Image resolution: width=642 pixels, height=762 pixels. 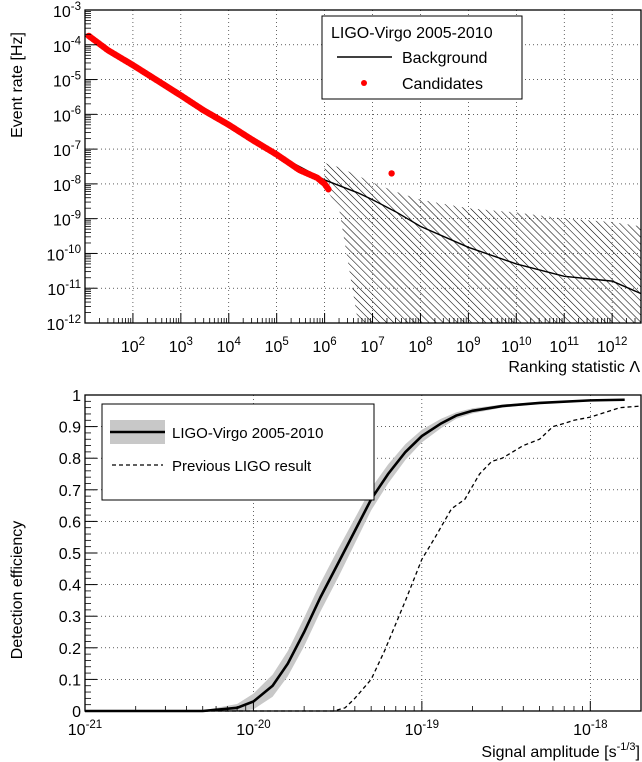 I want to click on y-tick-label: 0.5, so click(x=70, y=554).